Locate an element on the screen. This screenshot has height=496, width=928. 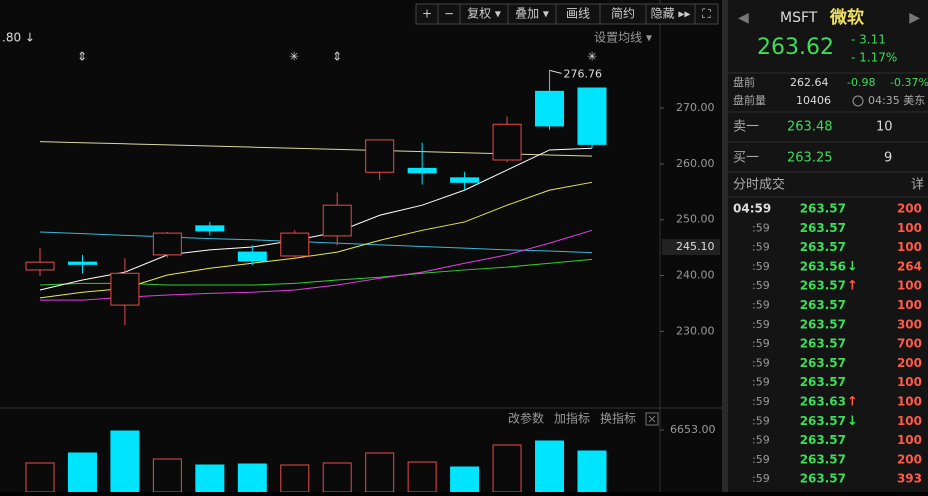
pre-label: 盘前 is located at coordinates (744, 82).